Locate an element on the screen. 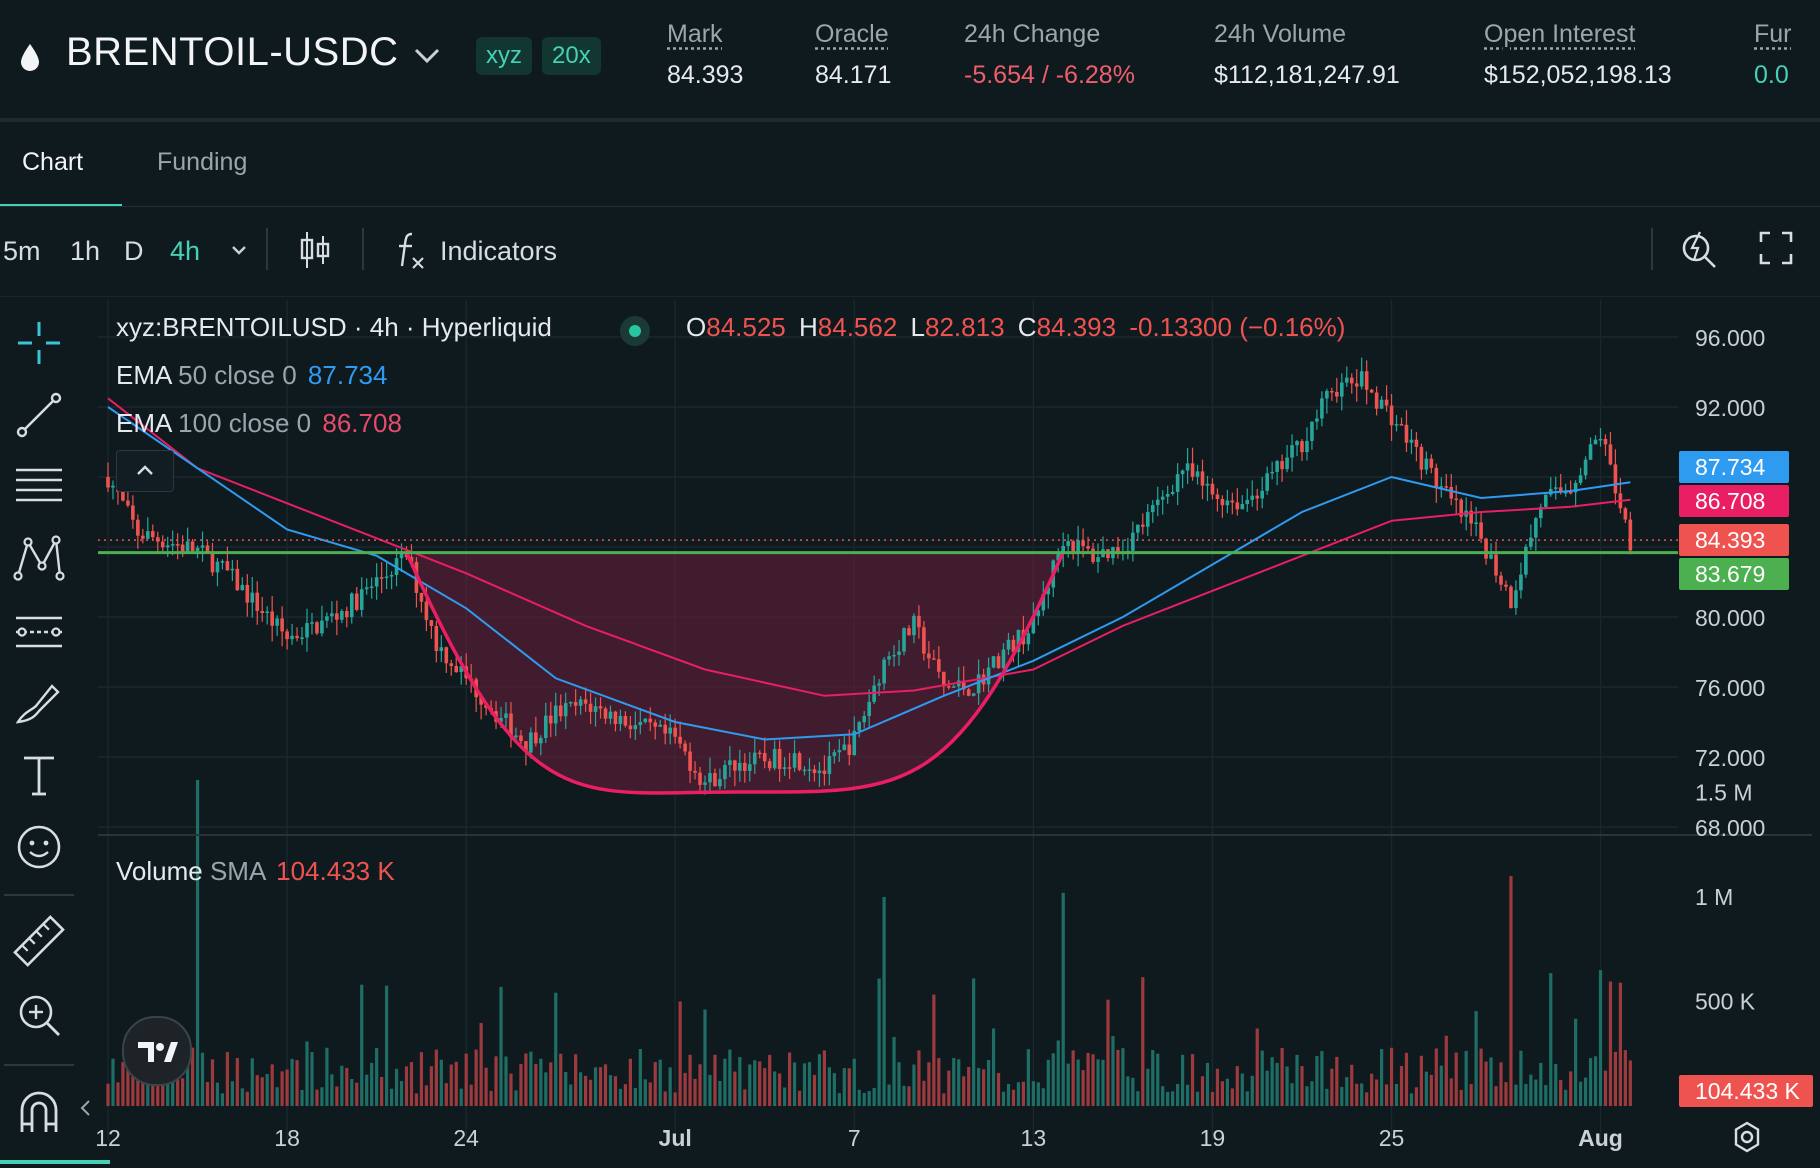  tab-funding: Funding is located at coordinates (202, 162).